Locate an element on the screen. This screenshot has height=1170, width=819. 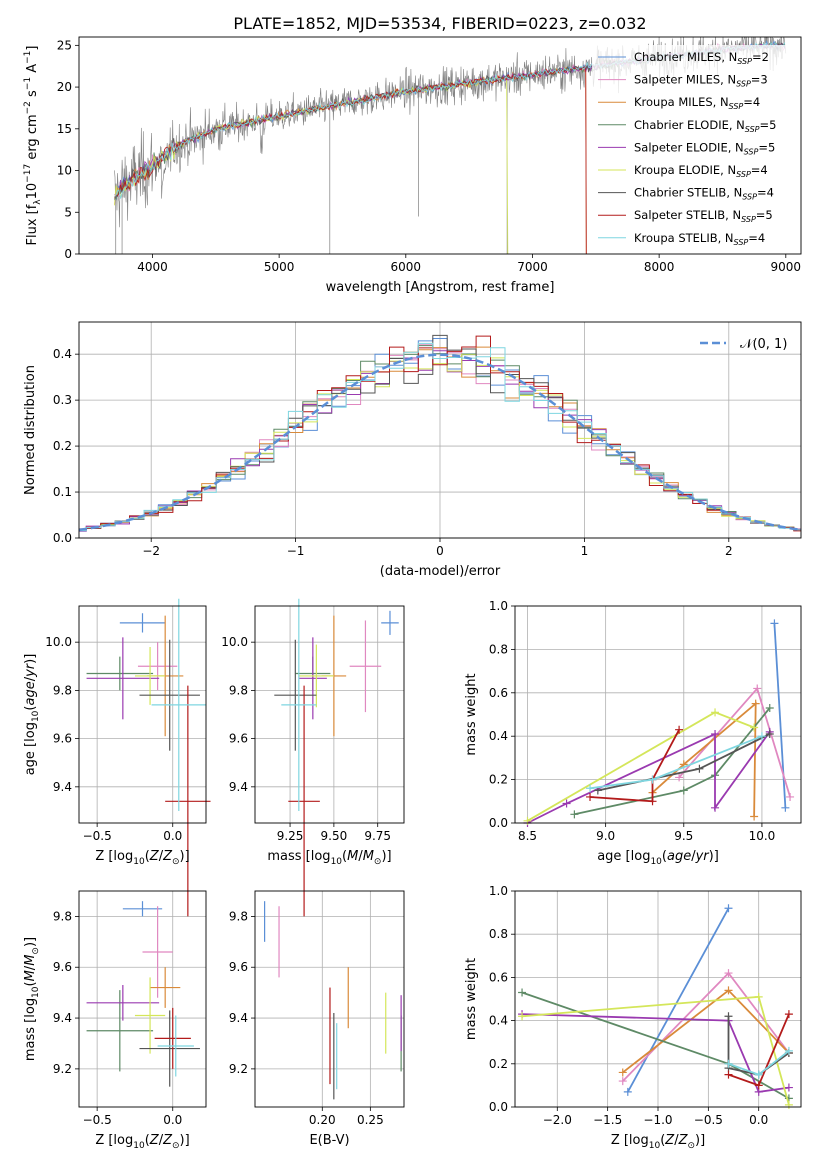
legend-label: Salpeter MILES, NSSP=3 is located at coordinates (701, 81).